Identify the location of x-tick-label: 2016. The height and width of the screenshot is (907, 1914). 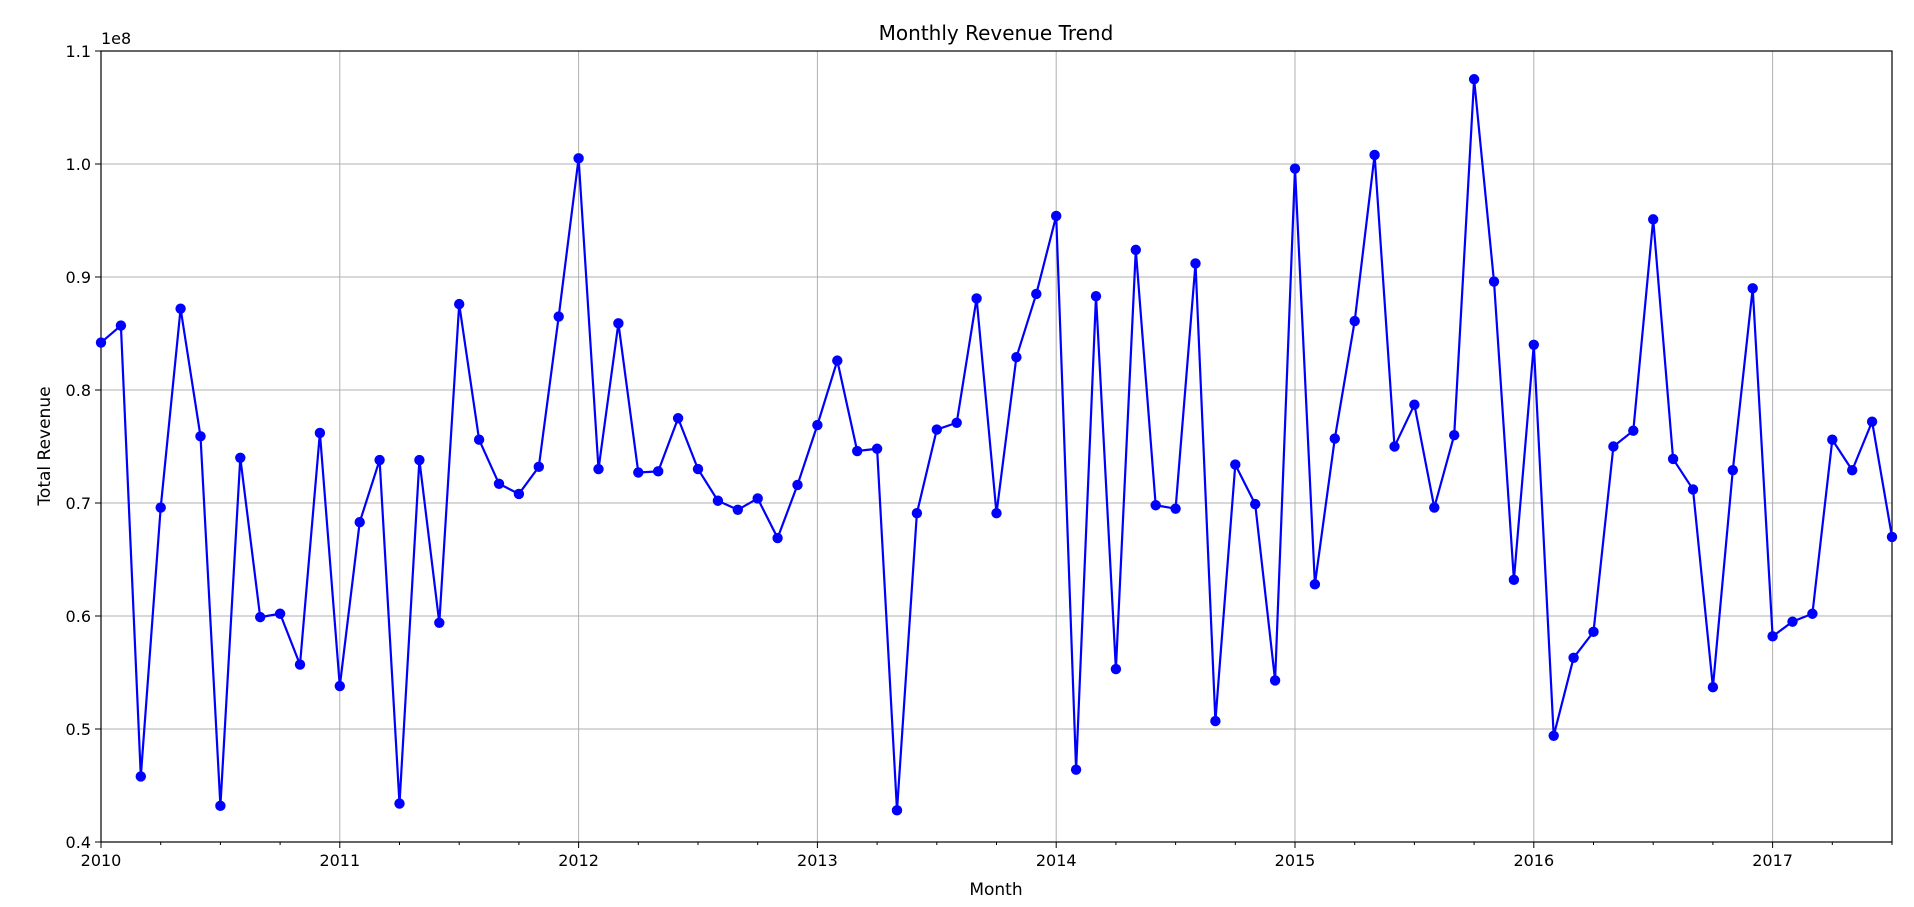
(1533, 860).